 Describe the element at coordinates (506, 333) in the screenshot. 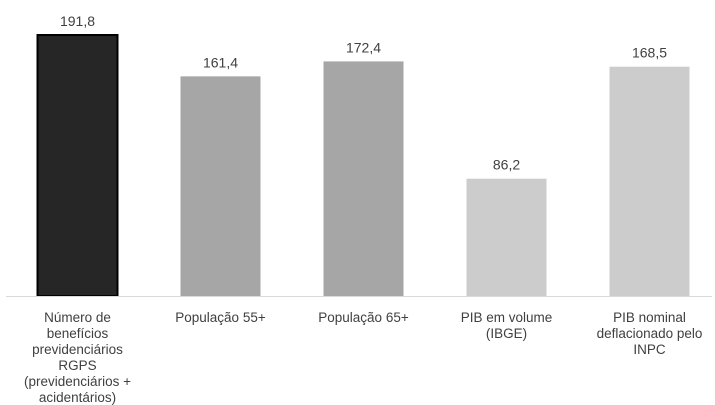

I see `category-label-line: (IBGE)` at that location.